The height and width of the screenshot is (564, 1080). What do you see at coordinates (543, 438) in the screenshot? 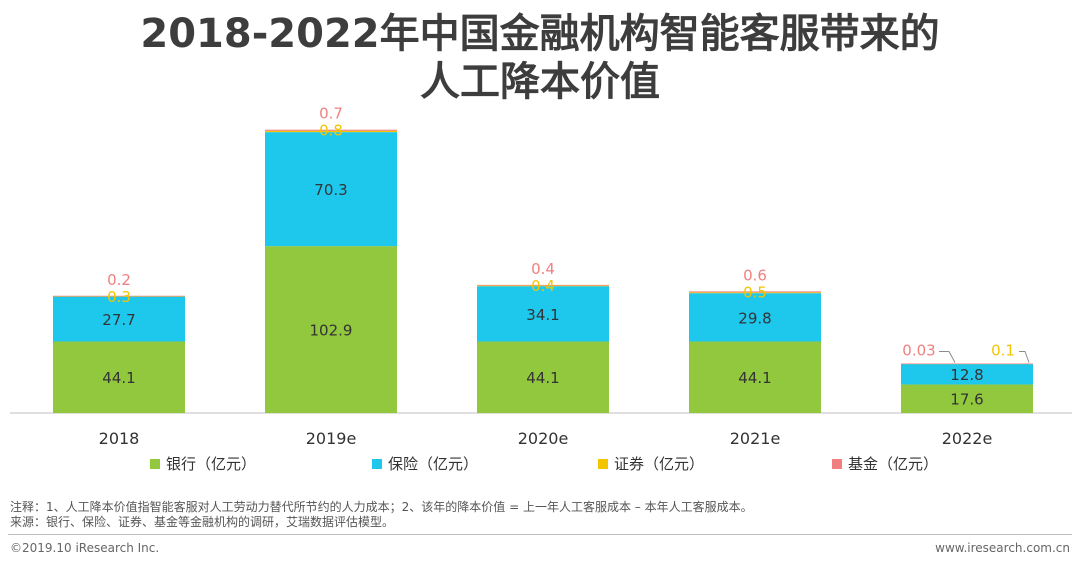
I see `x-tick-label-2020e: 2020e` at bounding box center [543, 438].